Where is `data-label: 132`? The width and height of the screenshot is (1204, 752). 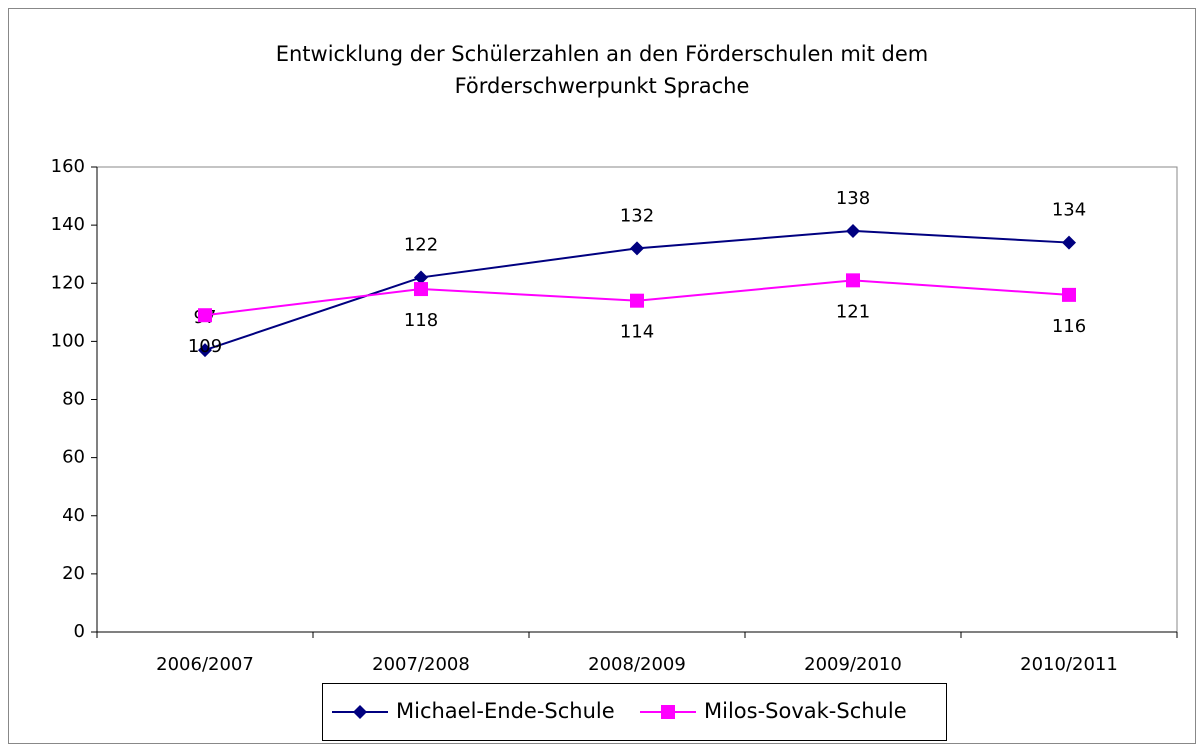
data-label: 132 is located at coordinates (637, 215).